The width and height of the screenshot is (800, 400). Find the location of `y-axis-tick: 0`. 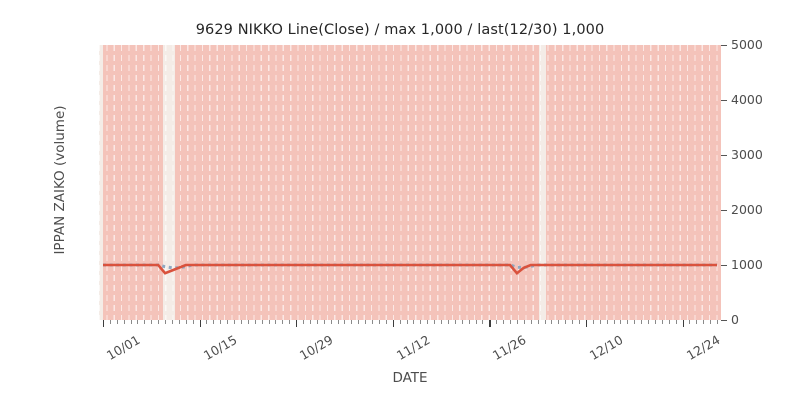

y-axis-tick: 0 is located at coordinates (730, 320).